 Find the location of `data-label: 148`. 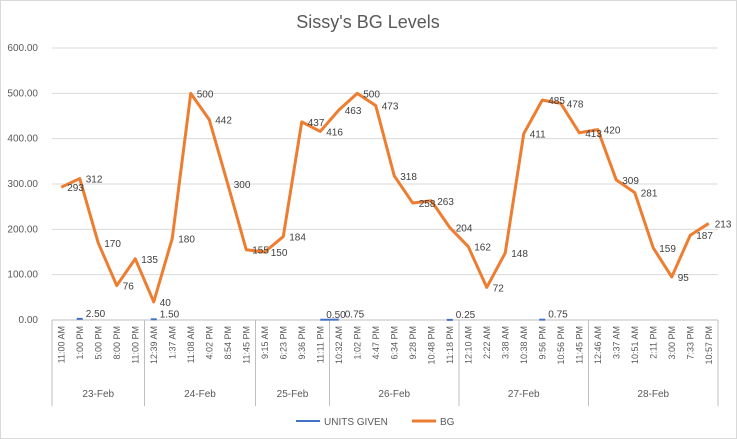

data-label: 148 is located at coordinates (519, 254).